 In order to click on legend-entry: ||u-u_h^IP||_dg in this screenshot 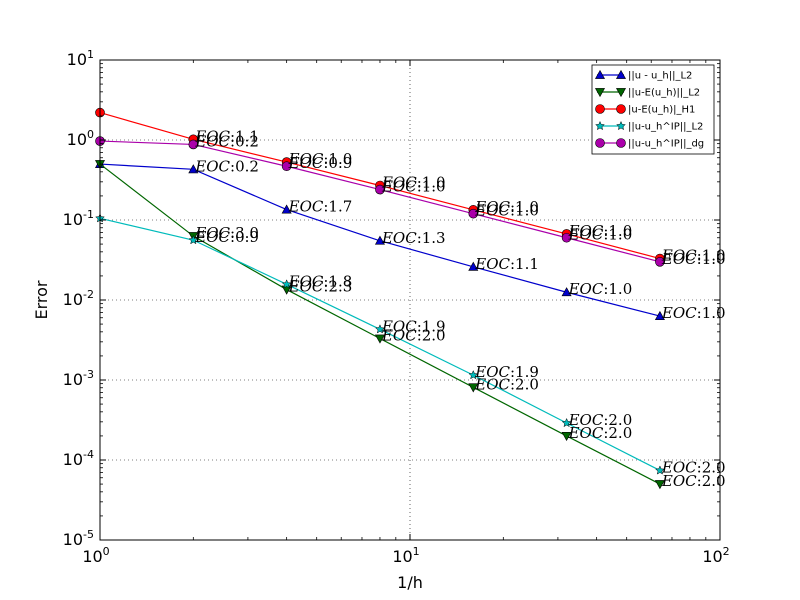, I will do `click(649, 144)`.